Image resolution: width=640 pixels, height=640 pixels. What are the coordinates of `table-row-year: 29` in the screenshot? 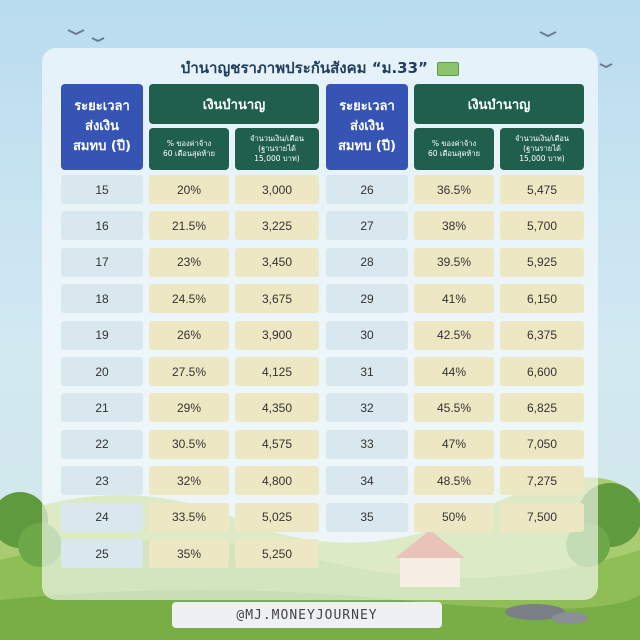 It's located at (367, 299).